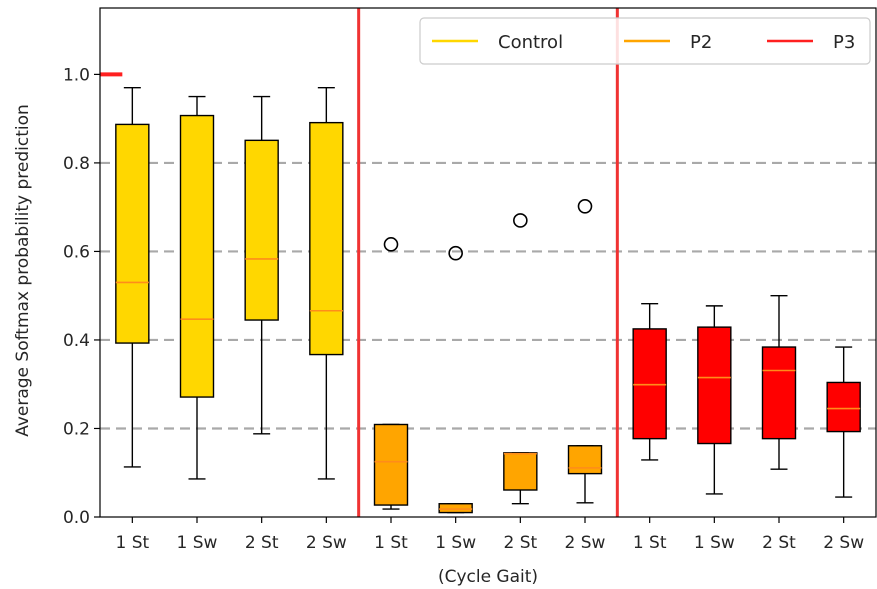  Describe the element at coordinates (76, 518) in the screenshot. I see `y-tick-label: 0.0` at that location.